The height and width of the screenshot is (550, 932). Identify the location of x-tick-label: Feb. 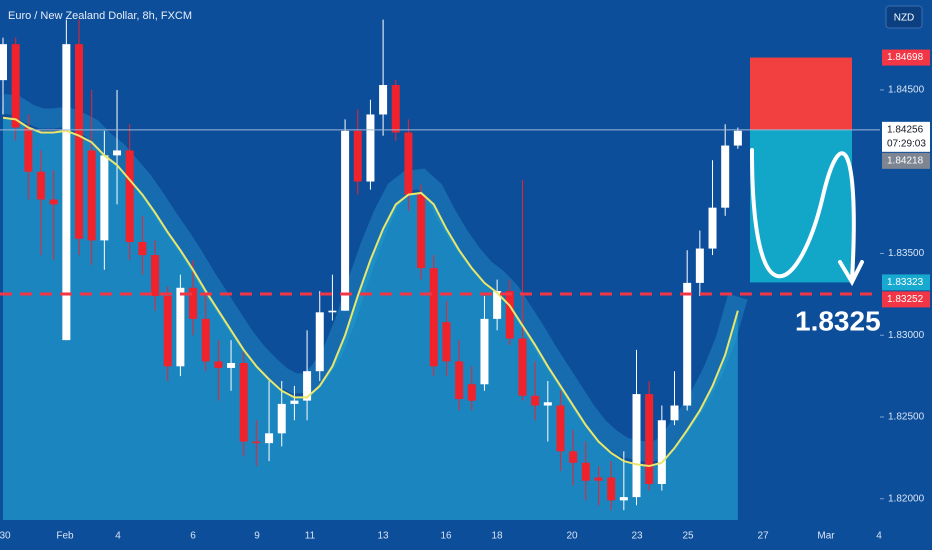
(65, 536).